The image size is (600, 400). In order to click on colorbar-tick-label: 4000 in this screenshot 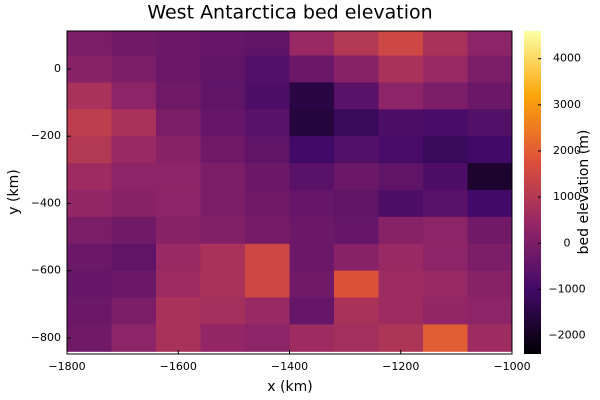, I will do `click(567, 58)`.